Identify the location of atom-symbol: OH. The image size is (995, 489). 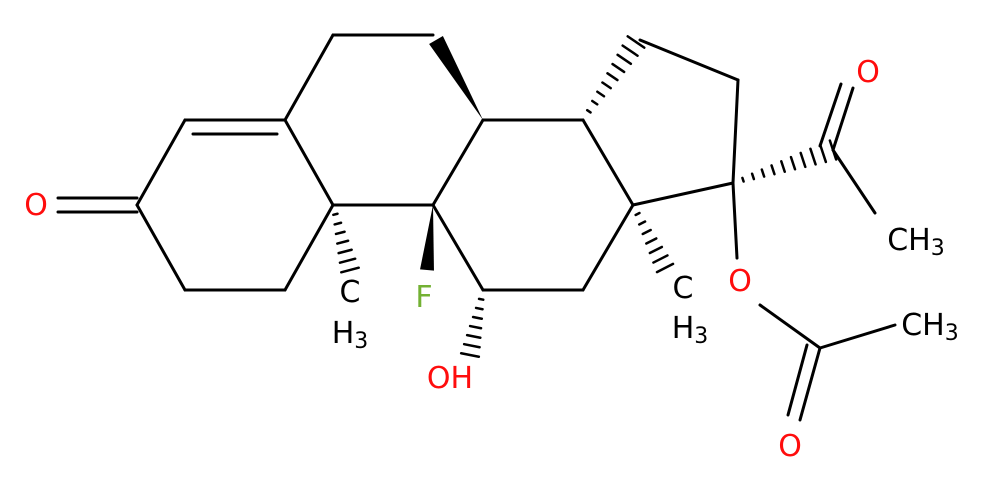
(450, 378).